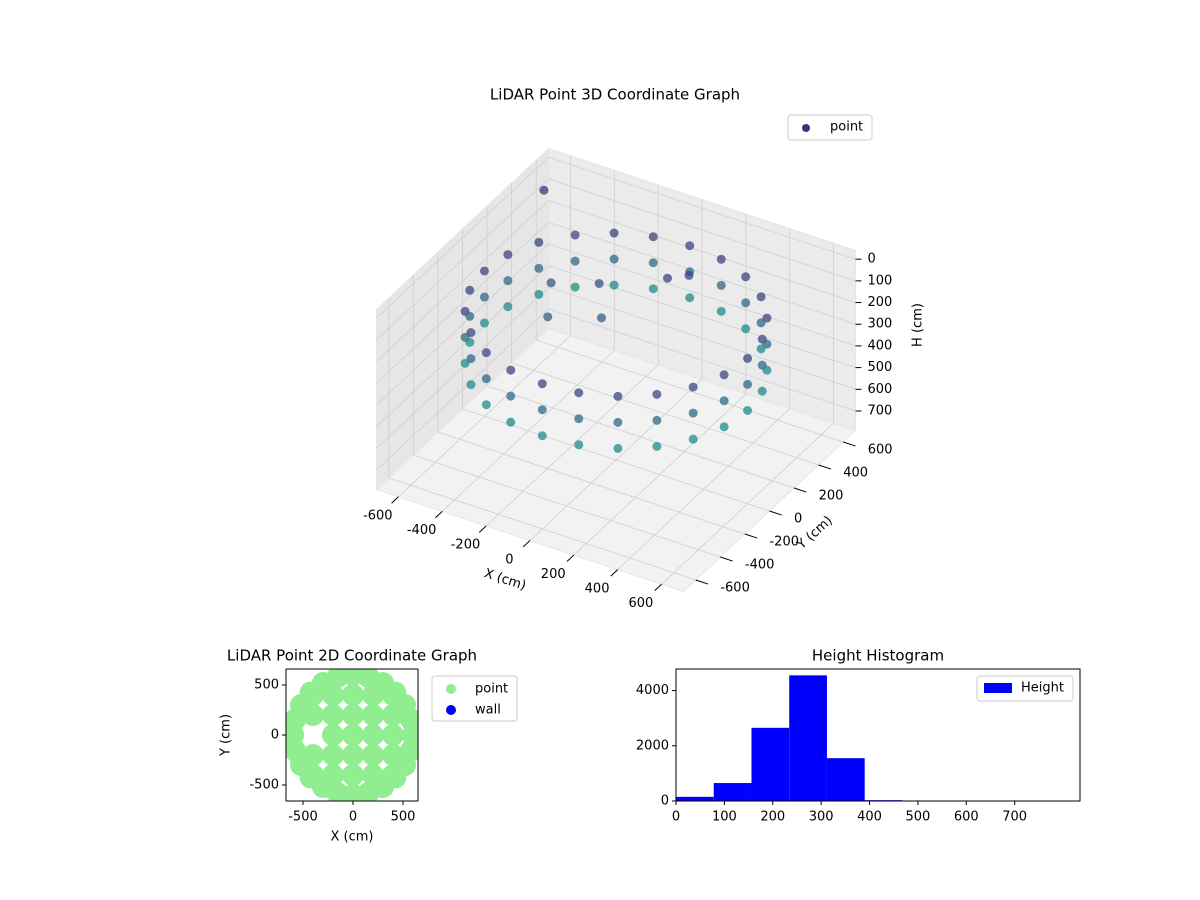 This screenshot has width=1200, height=900. I want to click on legend-box, so click(1025, 688).